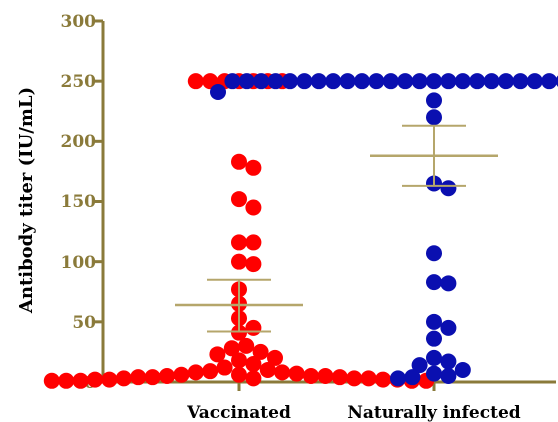 The width and height of the screenshot is (558, 422). Describe the element at coordinates (26, 200) in the screenshot. I see `y-axis-title: Antibody titer (IU/mL)` at that location.